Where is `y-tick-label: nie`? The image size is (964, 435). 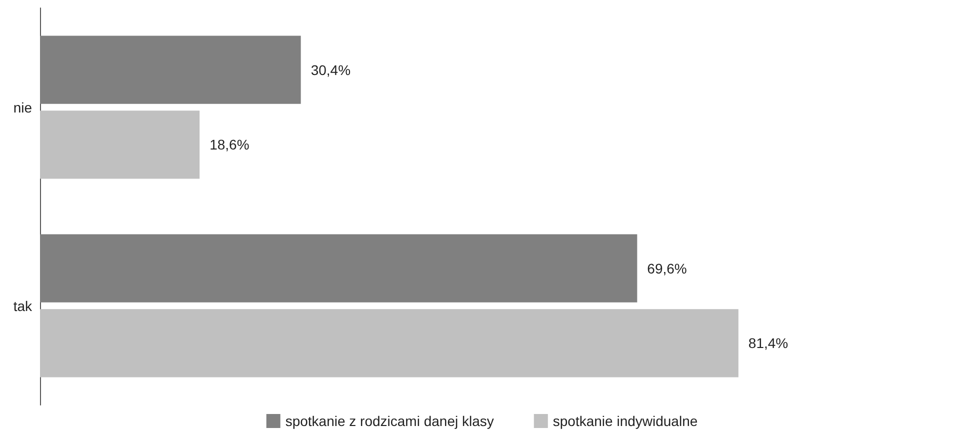
y-tick-label: nie is located at coordinates (22, 107).